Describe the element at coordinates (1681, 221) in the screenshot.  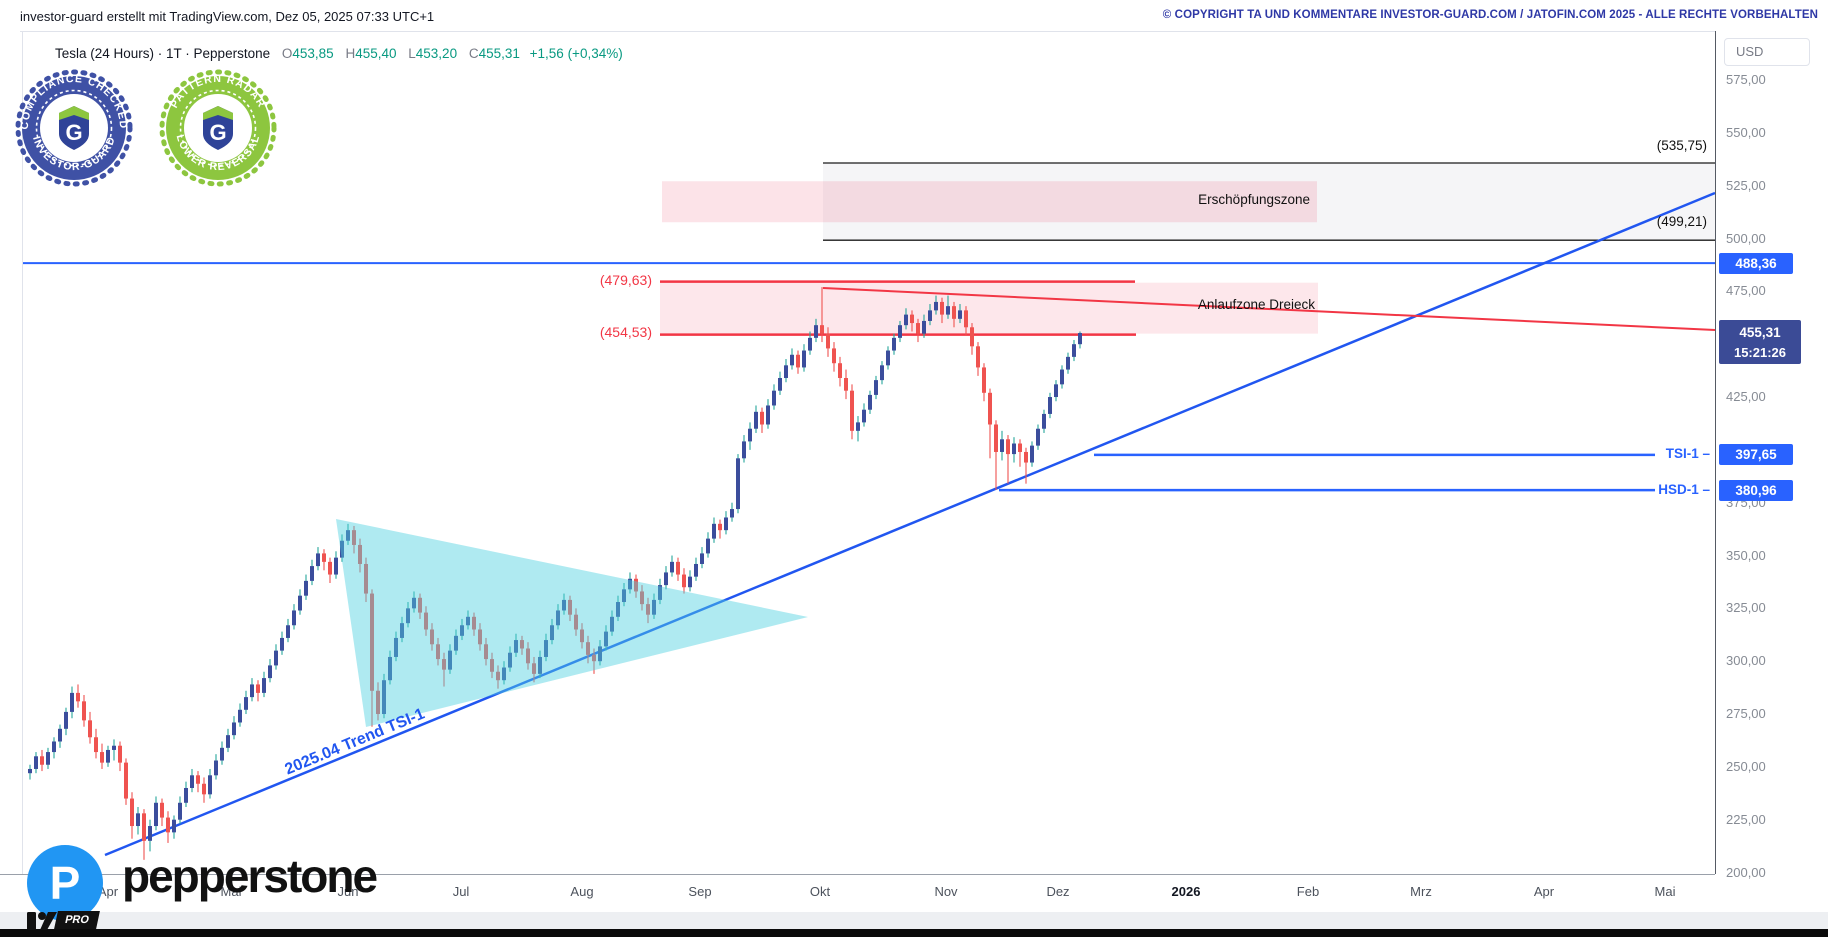
I see `target-lower-label: (499,21)` at that location.